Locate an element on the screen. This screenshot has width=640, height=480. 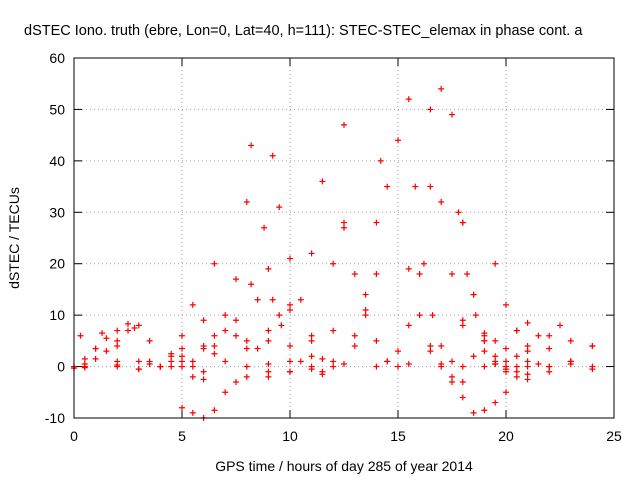
y-tick-label: 50 is located at coordinates (57, 109).